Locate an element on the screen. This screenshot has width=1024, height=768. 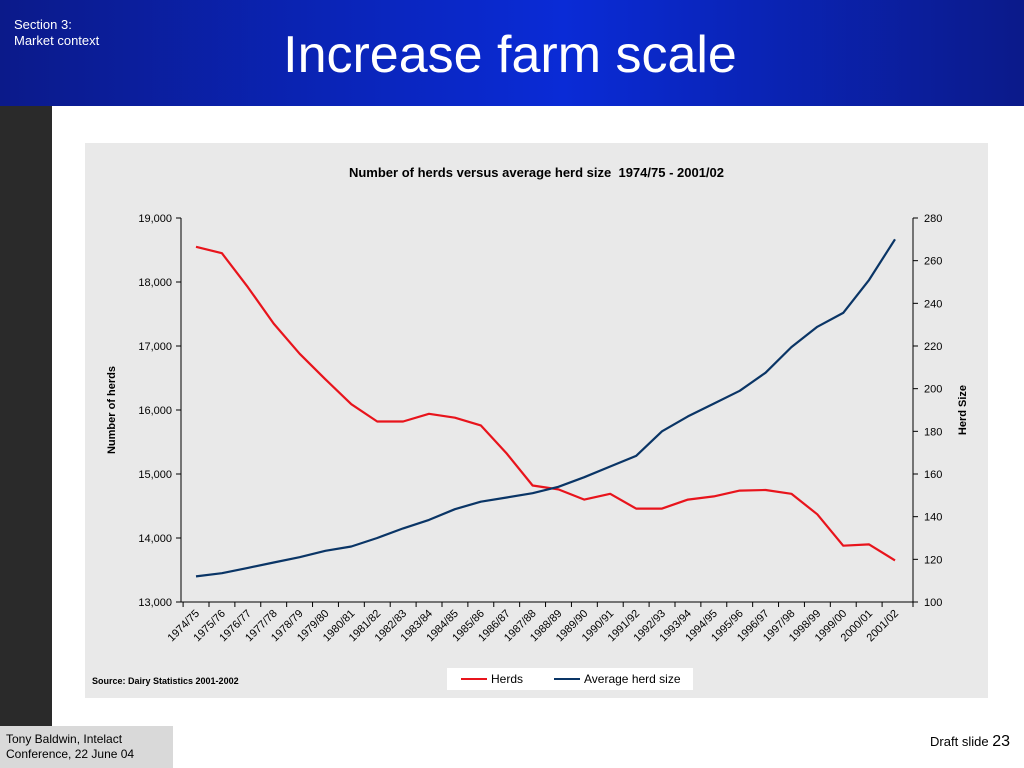
page-number-area: Draft slide 23 is located at coordinates (970, 742).